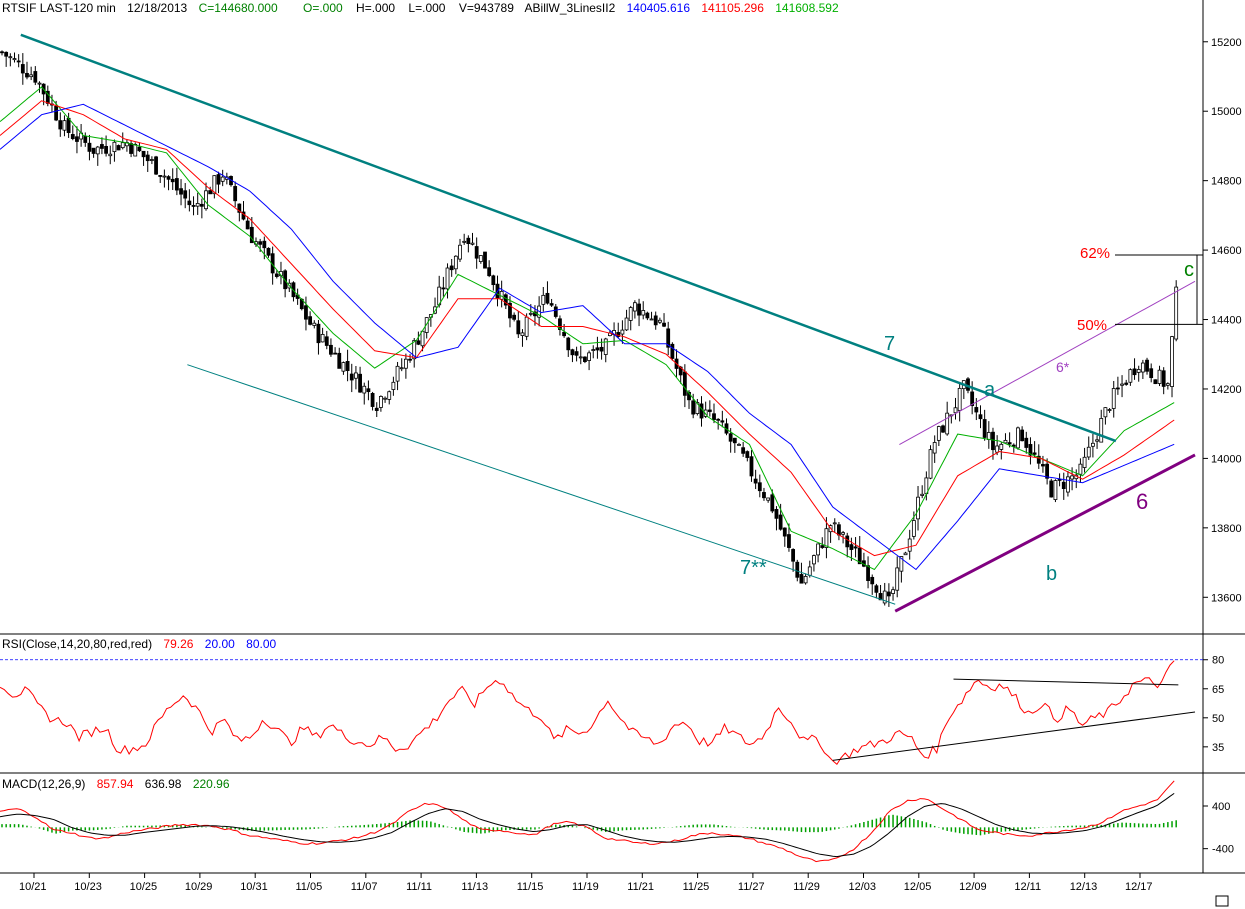 The width and height of the screenshot is (1245, 909). Describe the element at coordinates (659, 8) in the screenshot. I see `blue-line-value: 140405.616` at that location.